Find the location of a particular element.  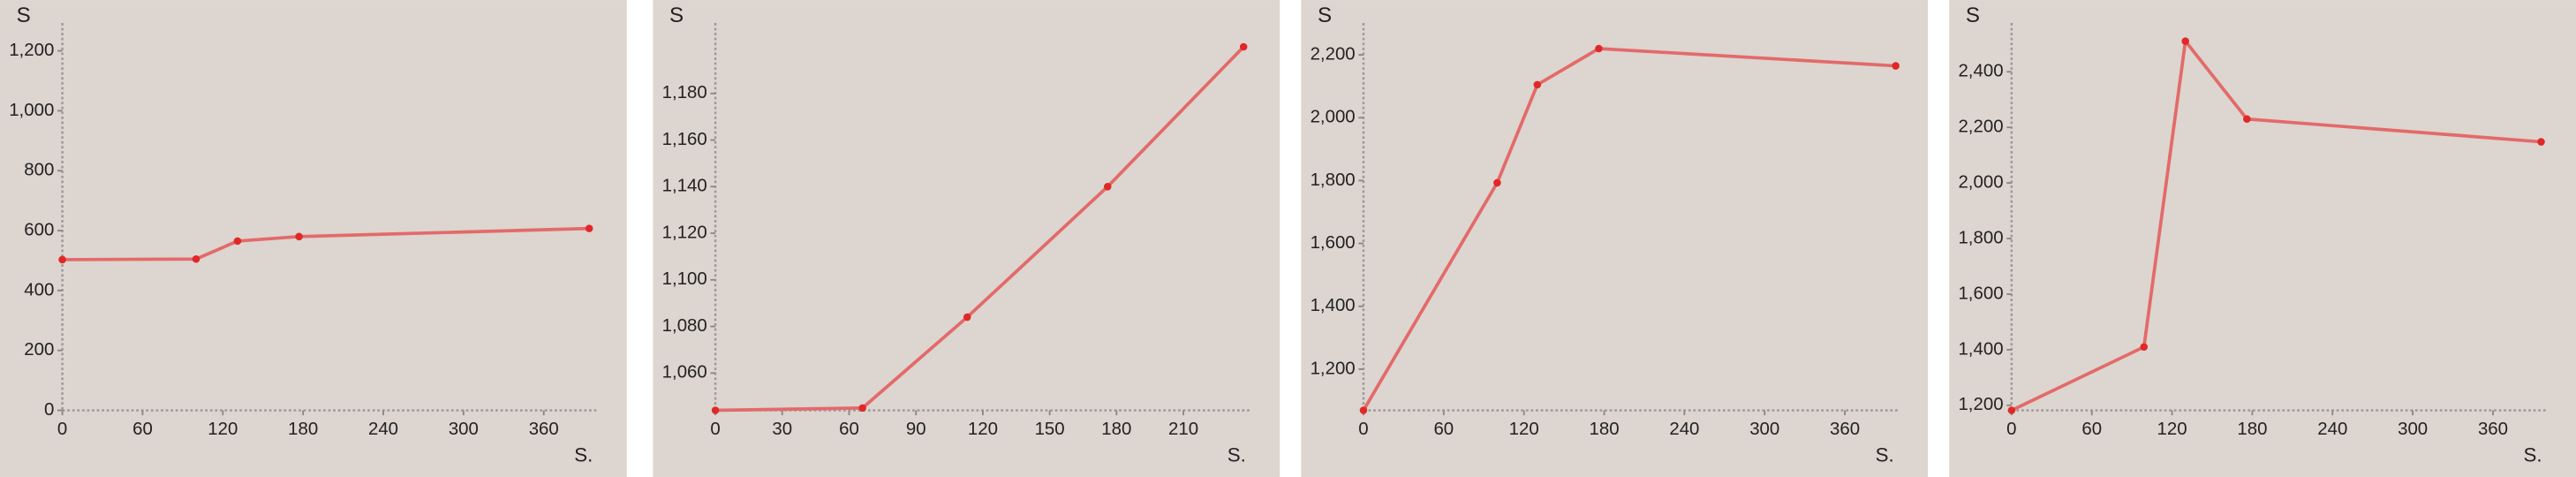

y-tick-label: 1,120 is located at coordinates (684, 232).